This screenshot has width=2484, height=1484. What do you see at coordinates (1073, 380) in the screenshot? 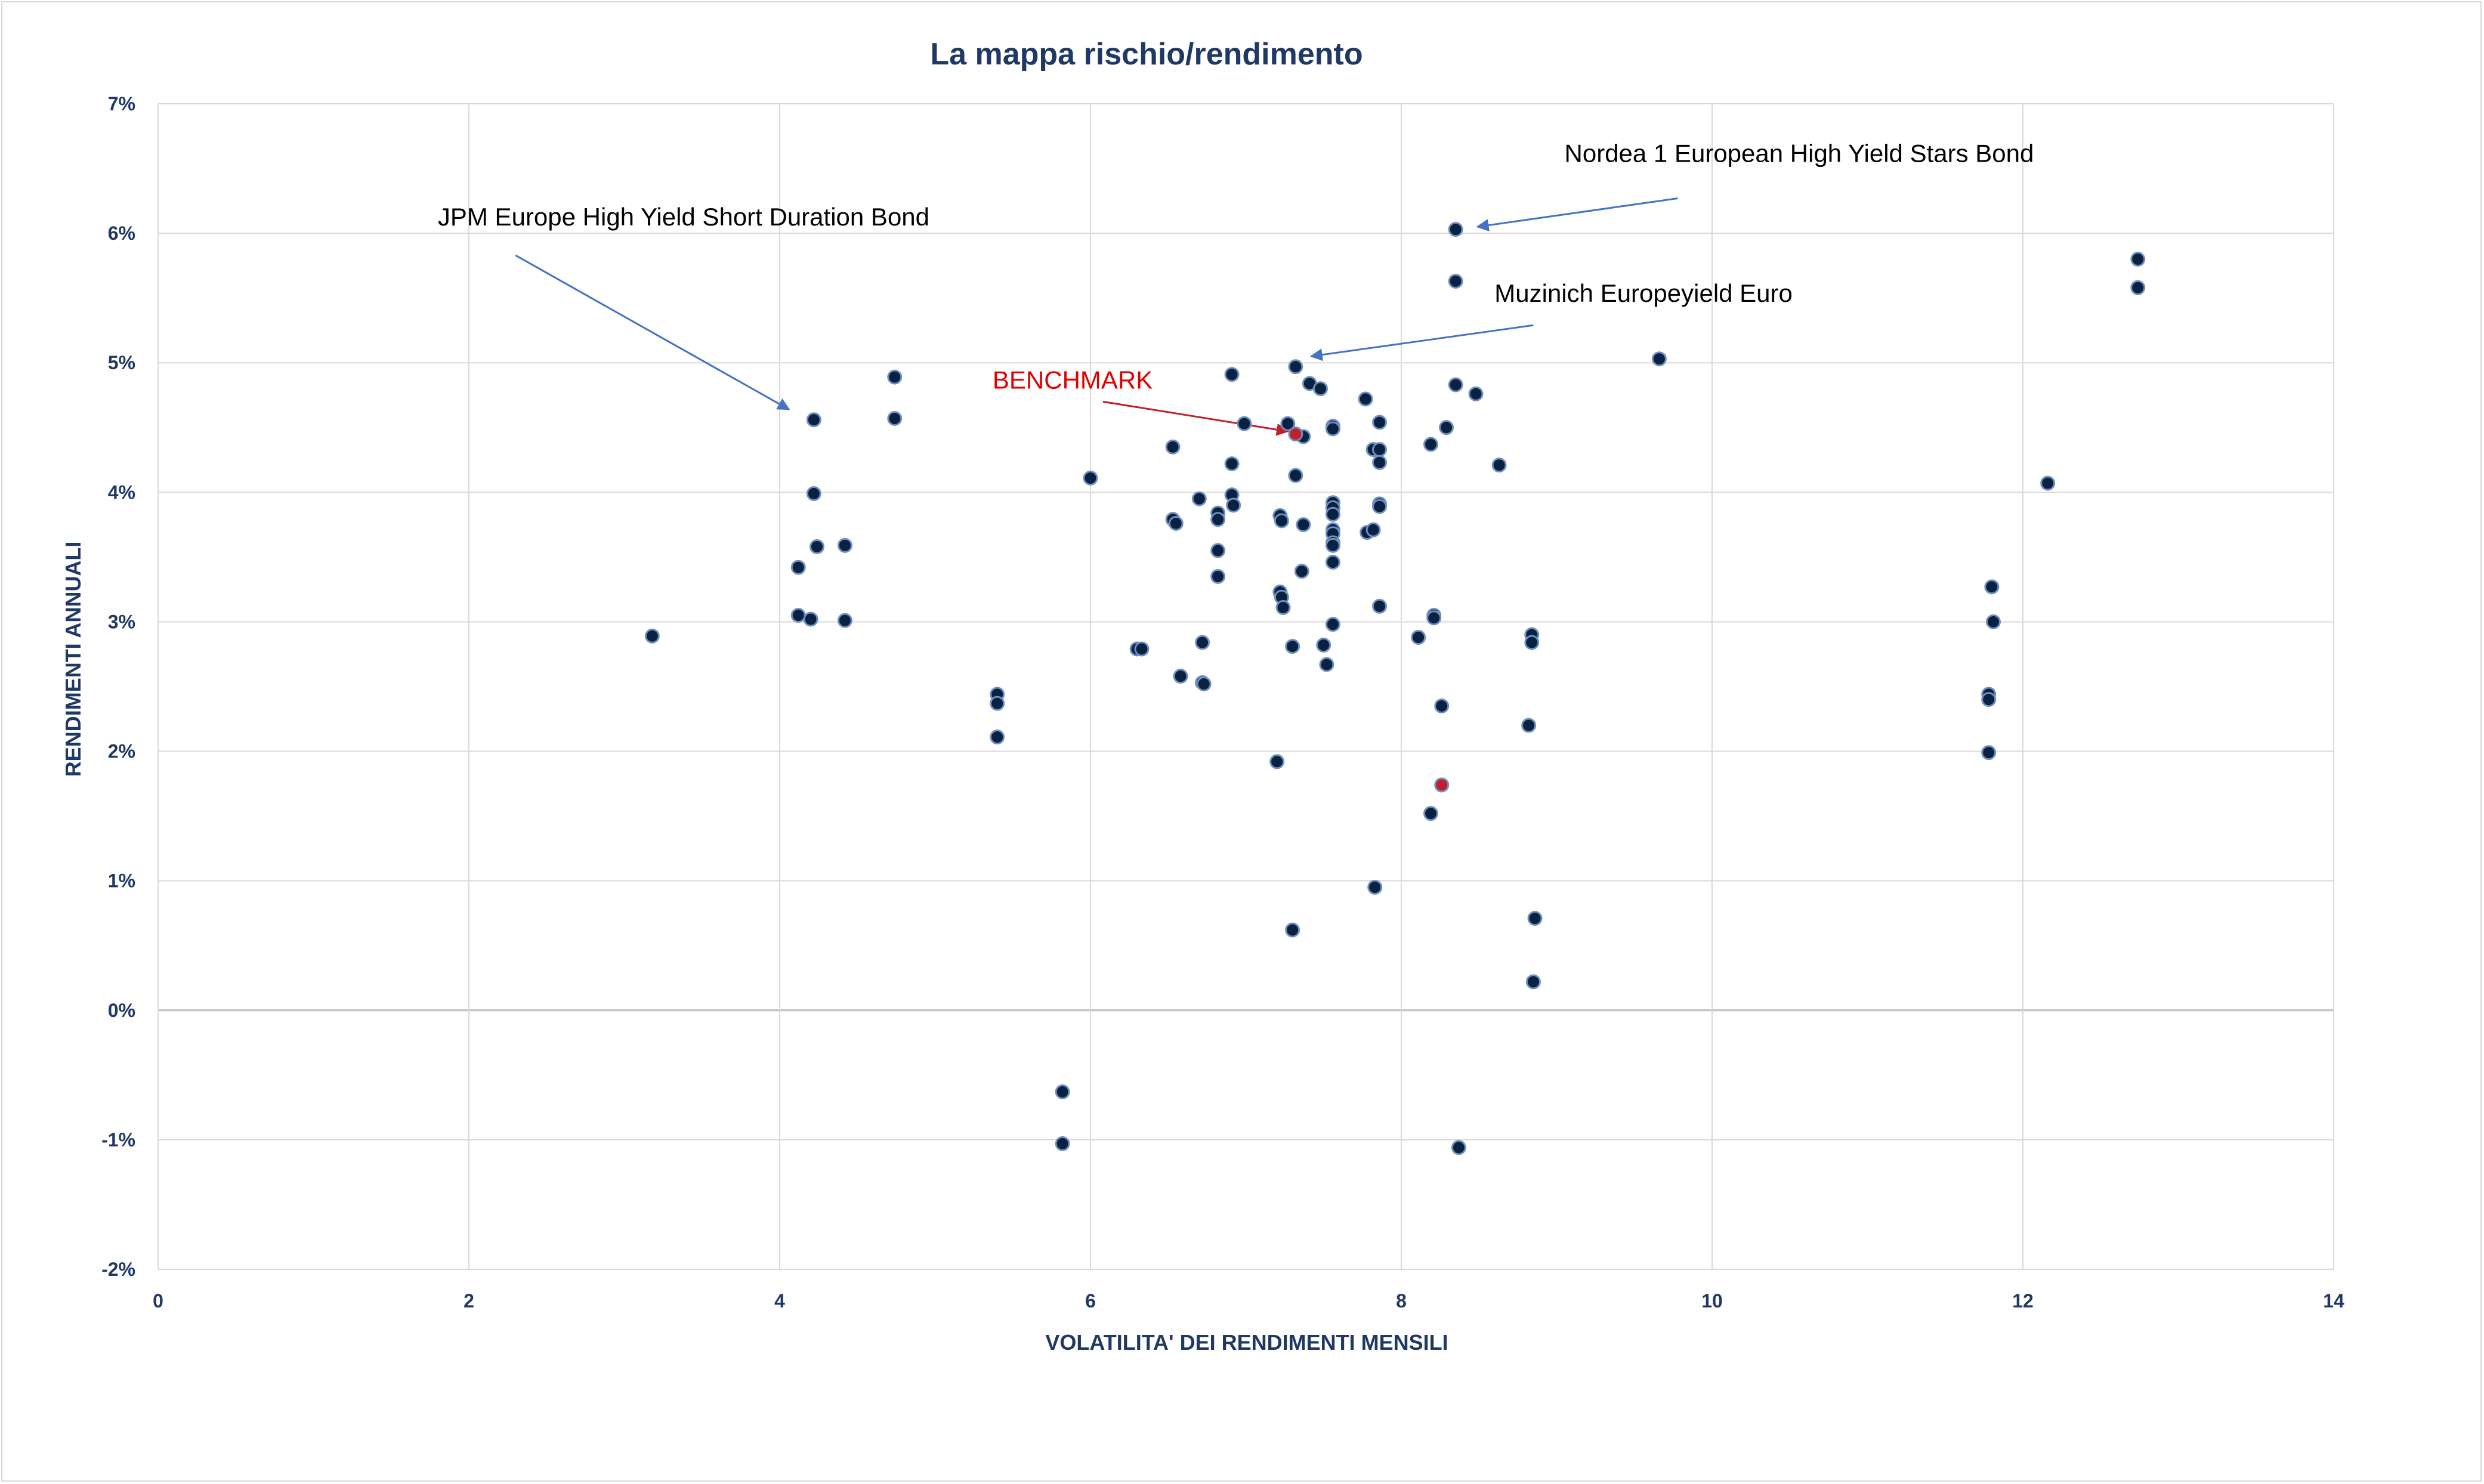
I see `annotation-label: BENCHMARK` at bounding box center [1073, 380].